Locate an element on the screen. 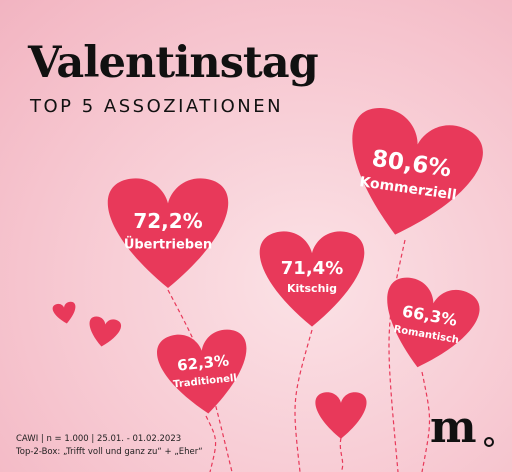  heart-balloon-3: 71,4% Kitschig is located at coordinates (312, 279).